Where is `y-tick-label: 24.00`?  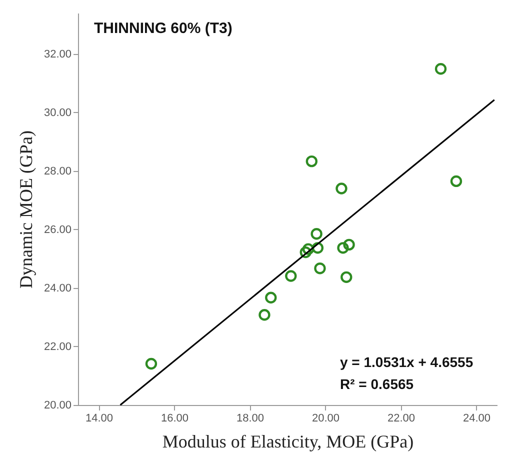 y-tick-label: 24.00 is located at coordinates (58, 288).